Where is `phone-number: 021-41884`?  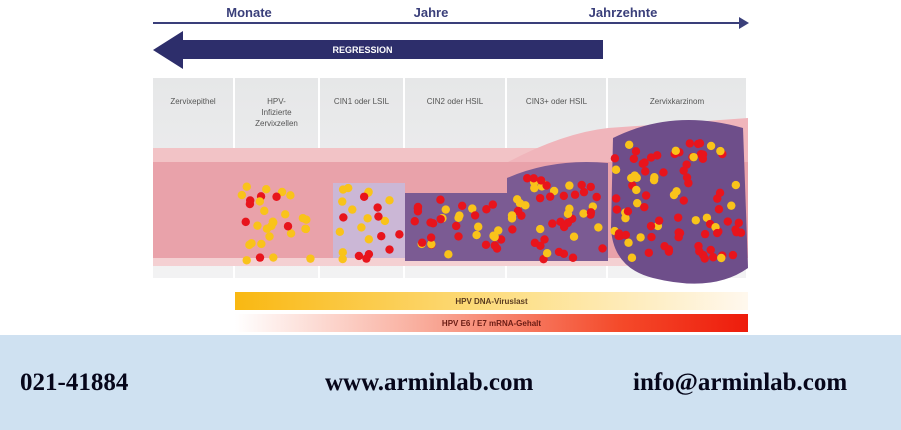
phone-number: 021-41884 is located at coordinates (74, 382).